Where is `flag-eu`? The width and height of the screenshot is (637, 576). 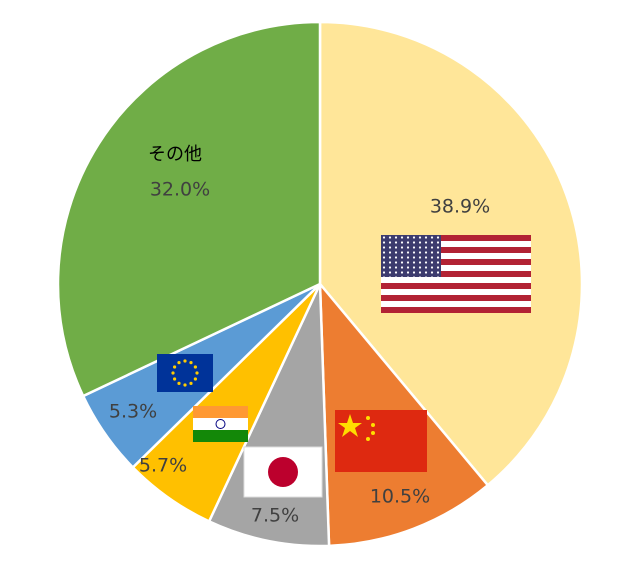 flag-eu is located at coordinates (185, 373).